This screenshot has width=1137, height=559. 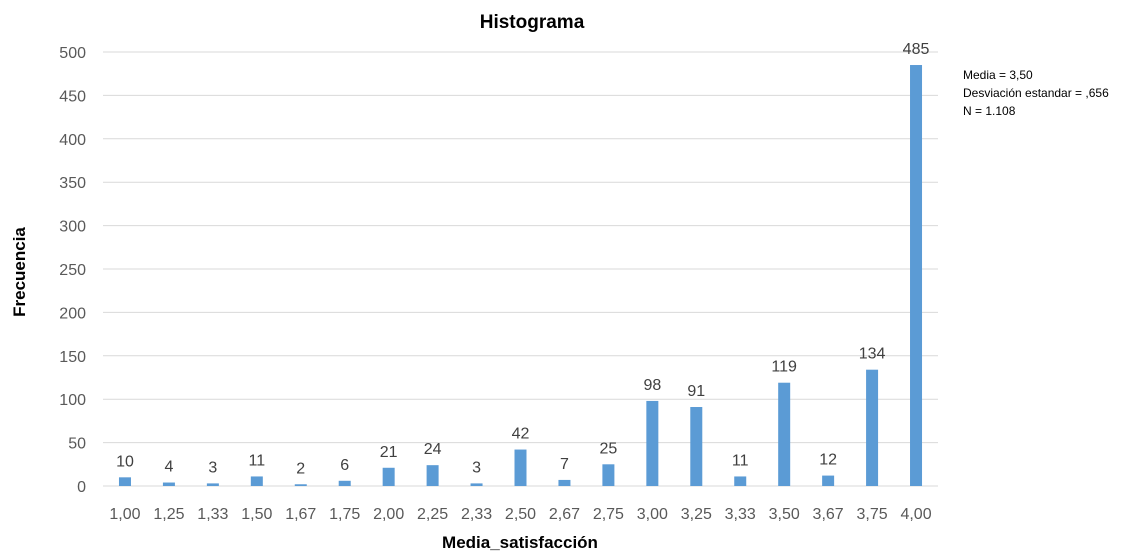 I want to click on x-tick-label: 1,00, so click(x=124, y=514).